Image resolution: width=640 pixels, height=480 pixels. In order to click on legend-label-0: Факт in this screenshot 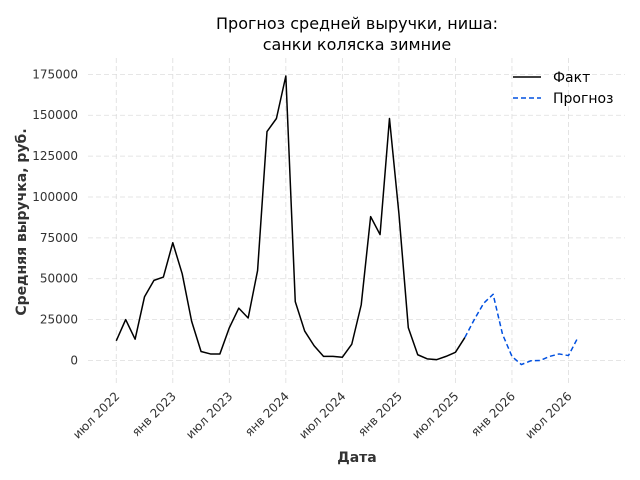, I will do `click(571, 78)`.